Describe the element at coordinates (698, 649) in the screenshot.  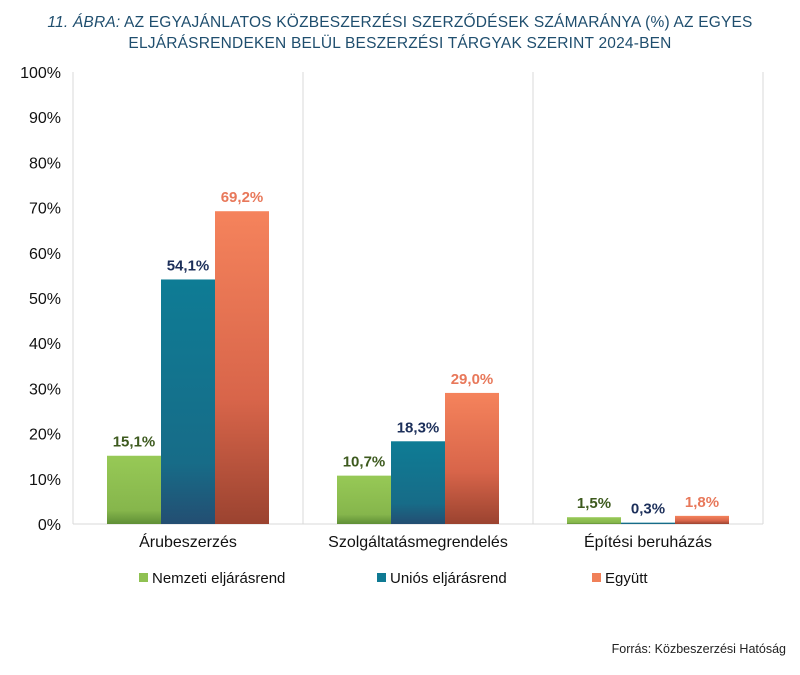
I see `source-note: Forrás: Közbeszerzési Hatóság` at that location.